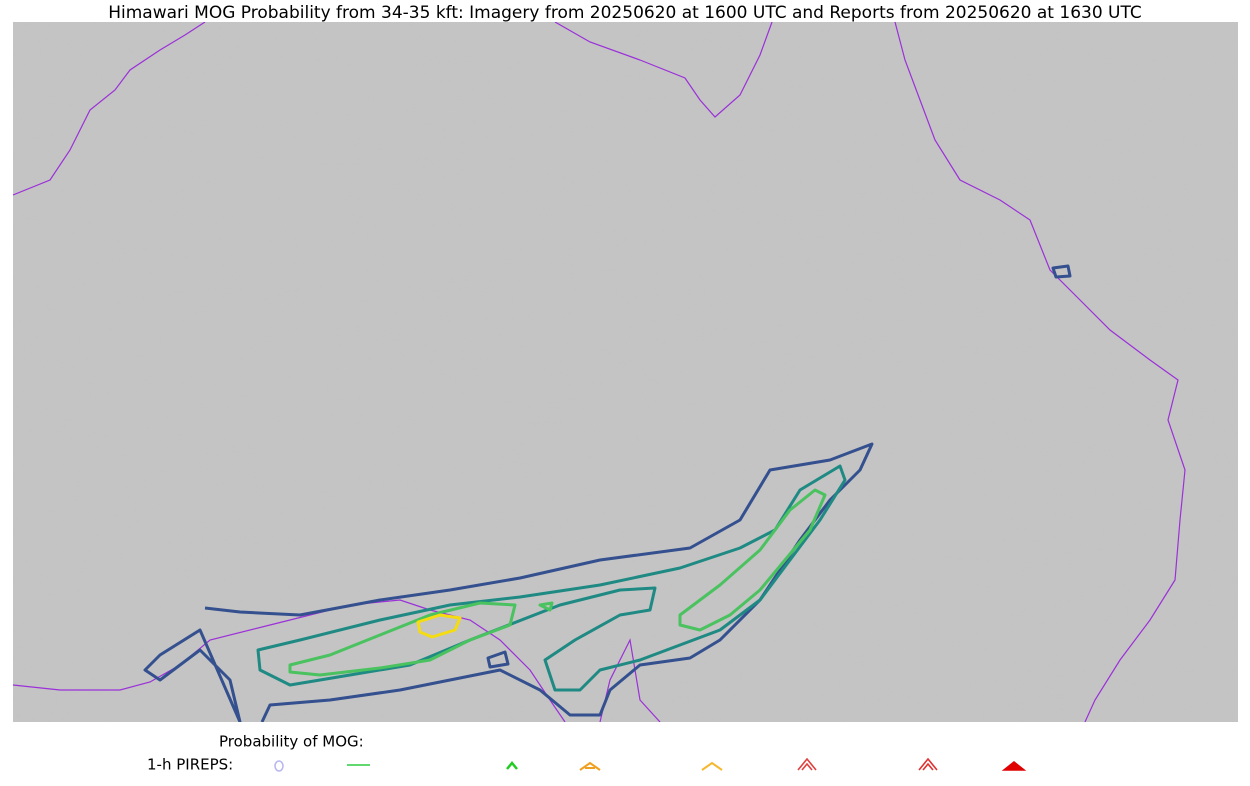 Image resolution: width=1250 pixels, height=786 pixels. Describe the element at coordinates (1014, 765) in the screenshot. I see `icon-extreme` at that location.